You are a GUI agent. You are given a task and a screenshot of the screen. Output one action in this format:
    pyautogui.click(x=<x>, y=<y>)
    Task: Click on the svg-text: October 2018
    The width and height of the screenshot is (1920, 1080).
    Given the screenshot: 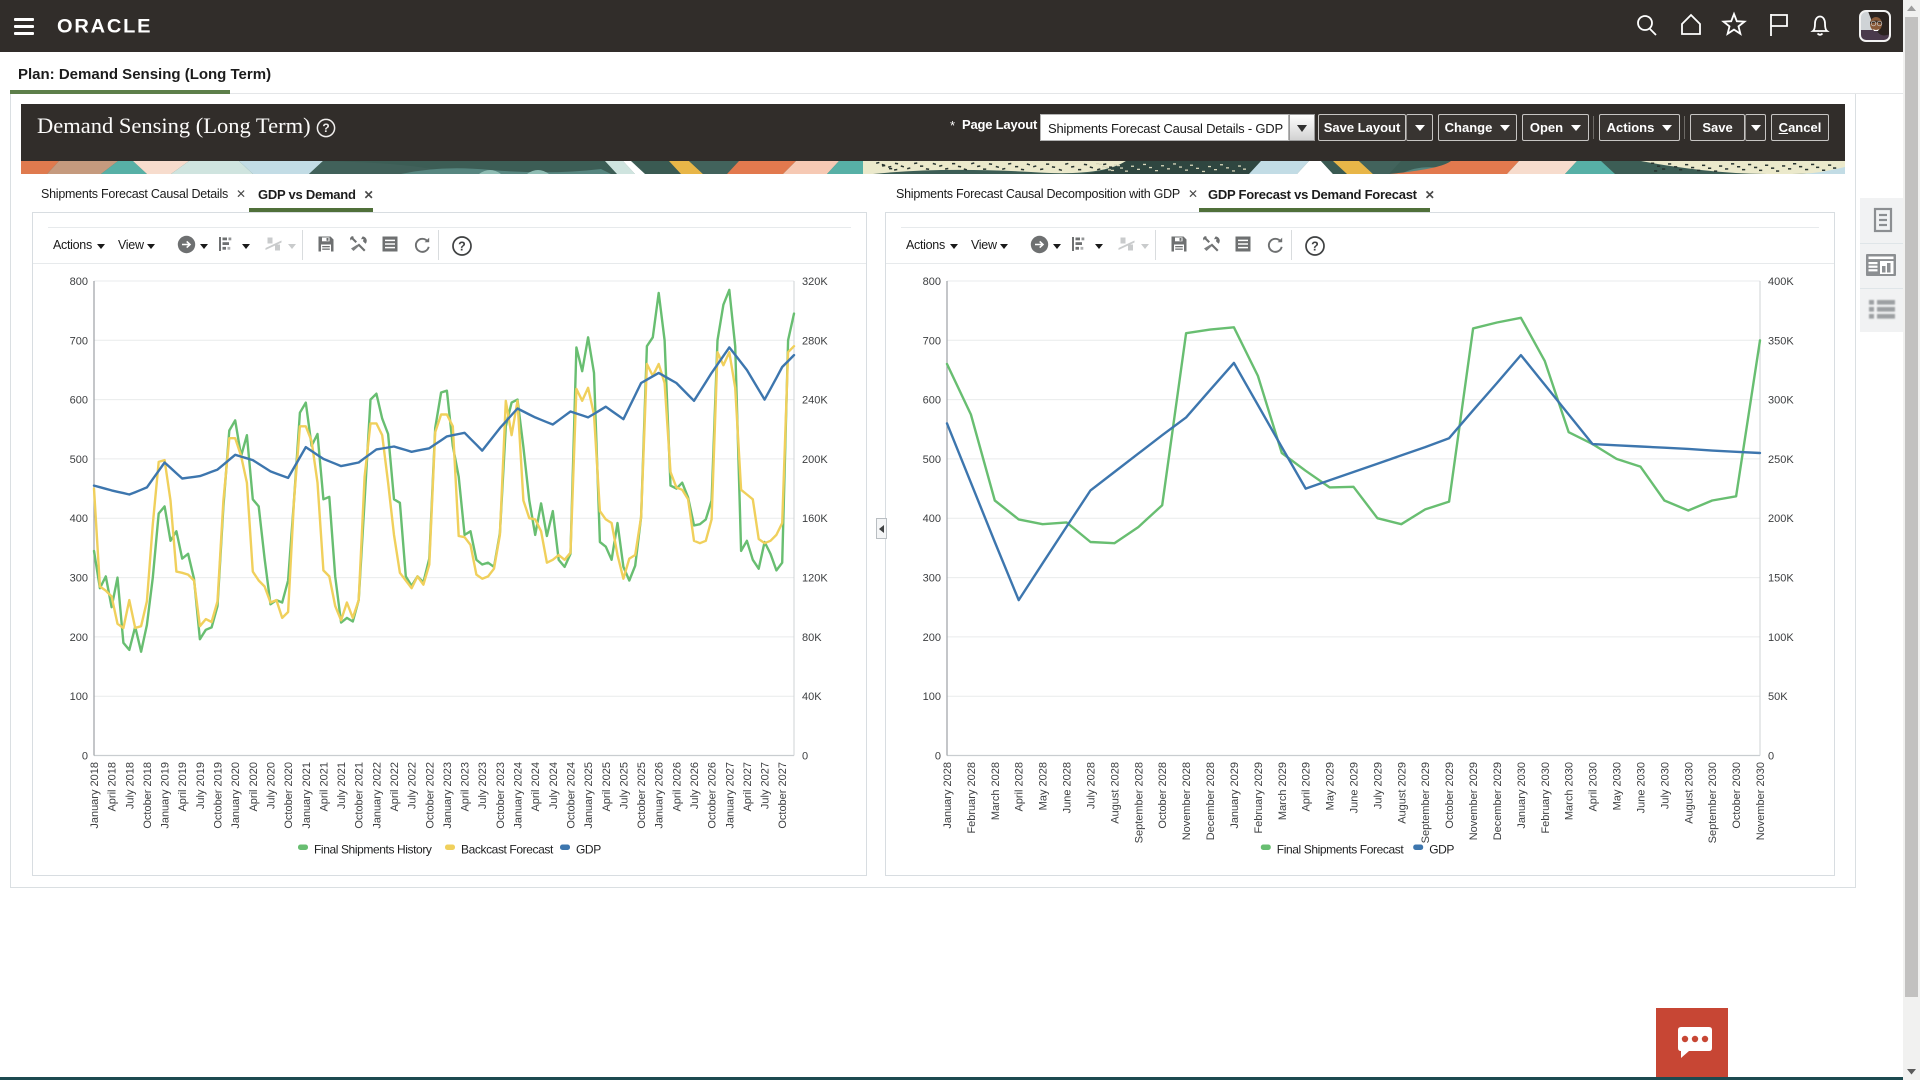 What is the action you would take?
    pyautogui.click(x=148, y=795)
    